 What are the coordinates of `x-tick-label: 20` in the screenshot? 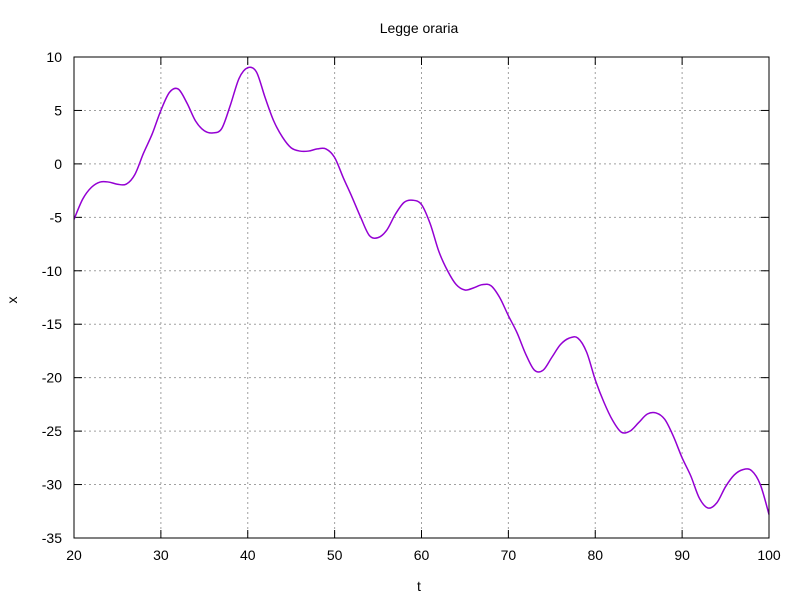 It's located at (74, 555).